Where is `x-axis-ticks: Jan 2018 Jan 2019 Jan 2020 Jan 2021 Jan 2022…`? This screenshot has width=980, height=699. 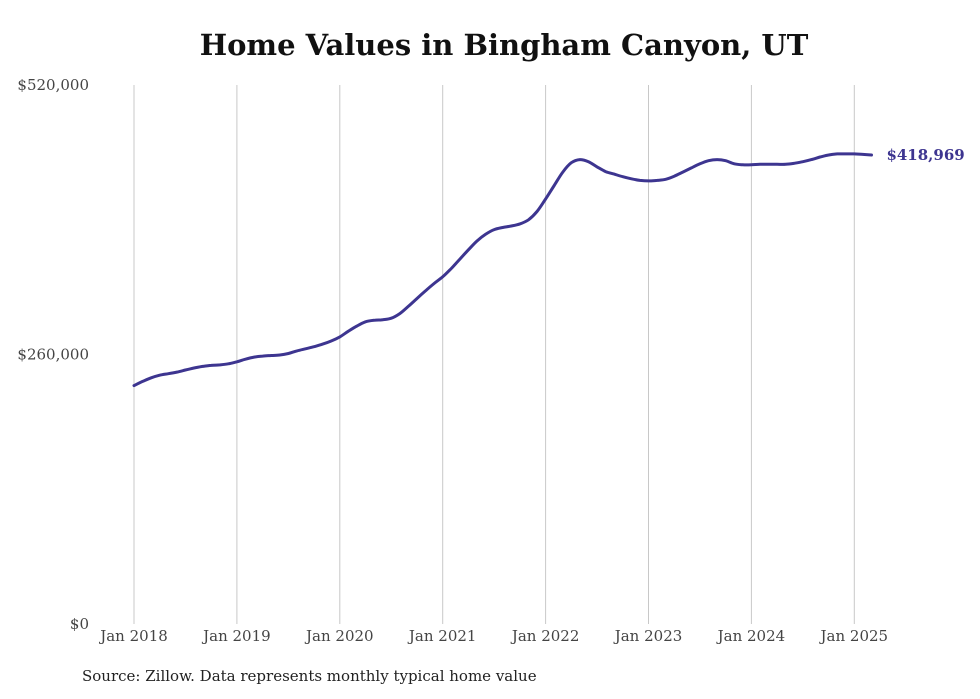
x-axis-ticks: Jan 2018 Jan 2019 Jan 2020 Jan 2021 Jan 2022… is located at coordinates (493, 636).